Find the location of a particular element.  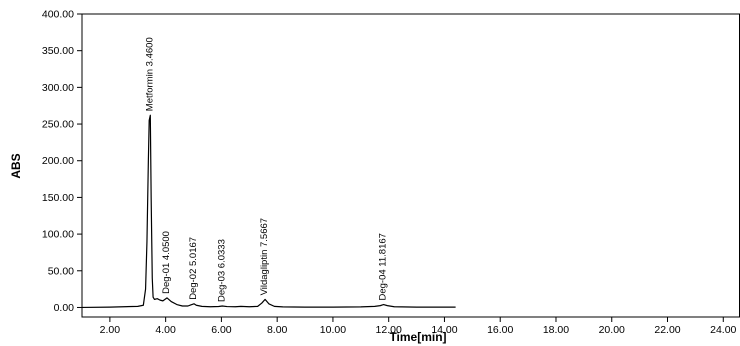

peak-label: Deg-04 11.8167 is located at coordinates (383, 266).